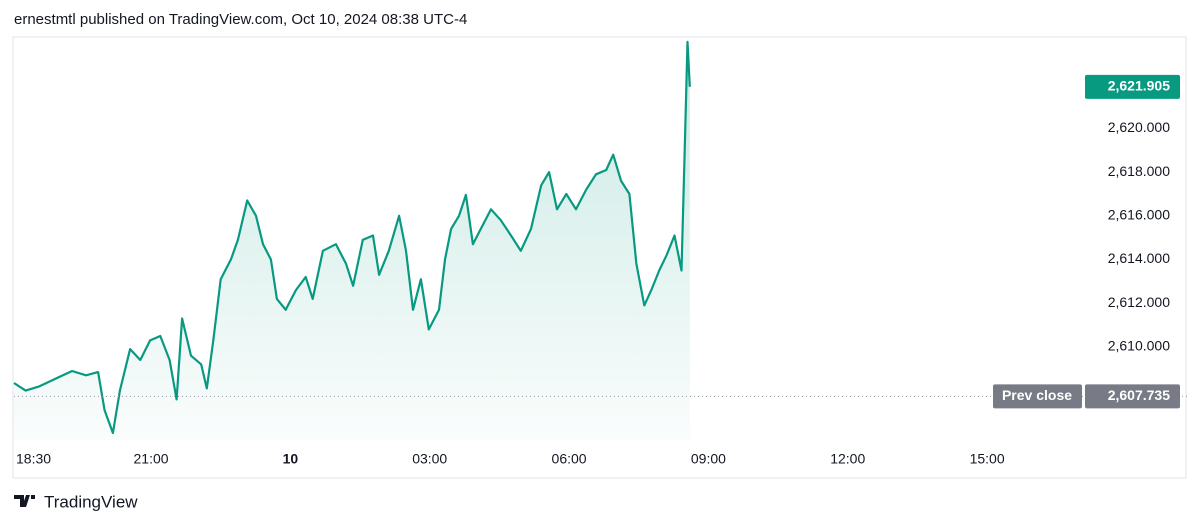 The height and width of the screenshot is (527, 1200). I want to click on prev-close-label: 2,607.735, so click(1139, 395).